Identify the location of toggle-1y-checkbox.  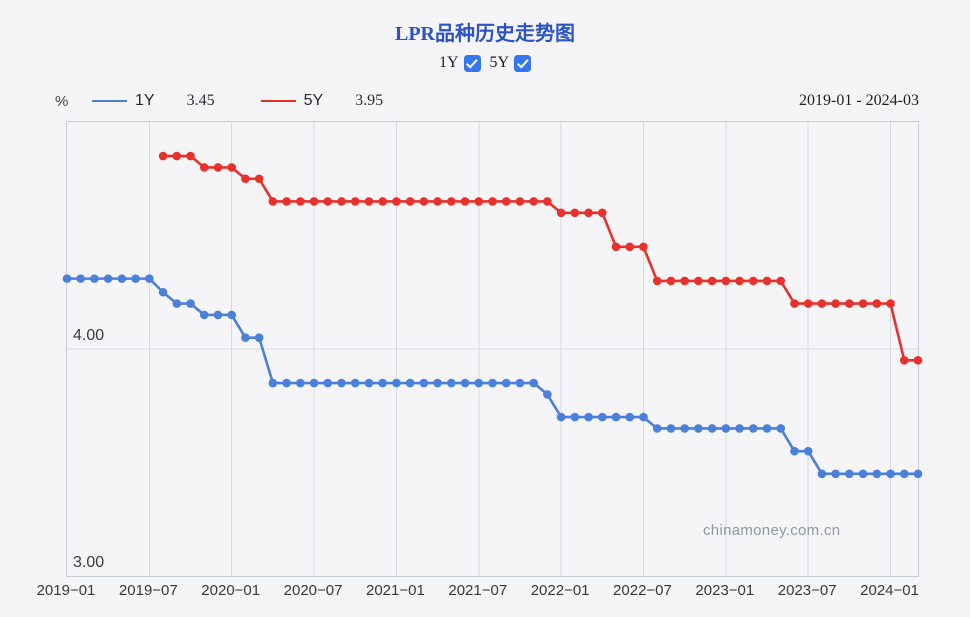
(472, 63).